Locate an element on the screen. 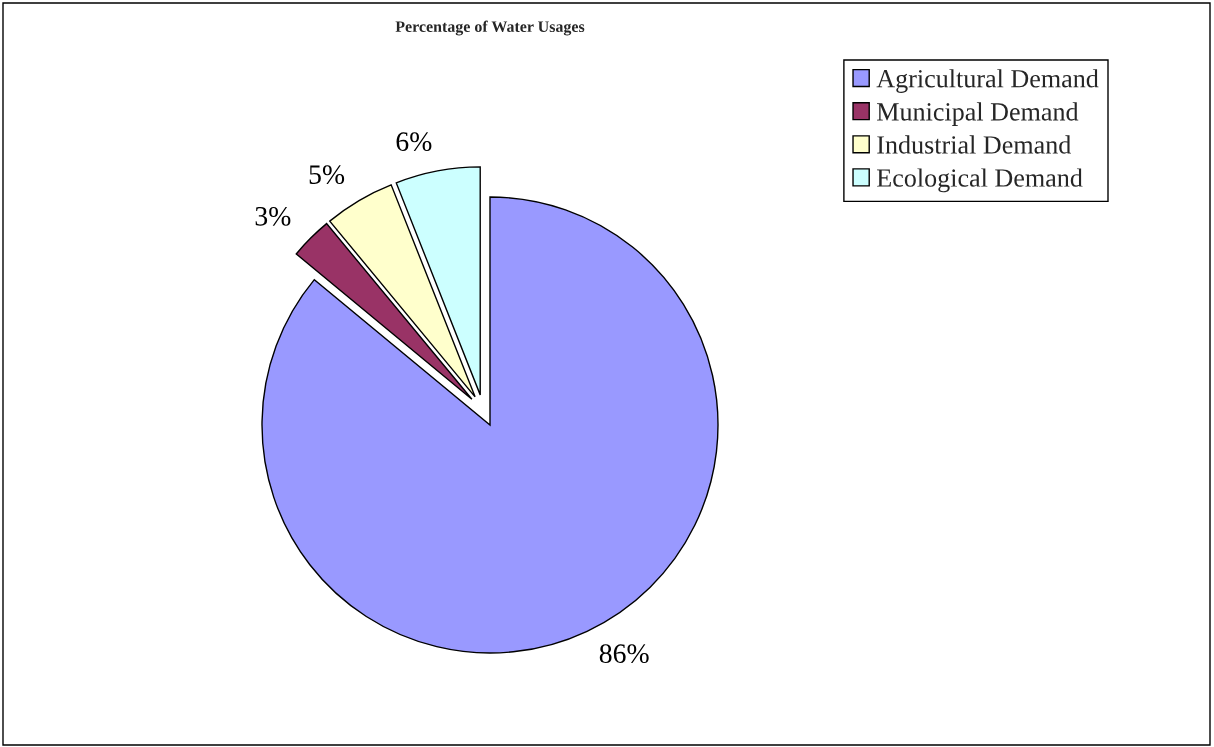 The height and width of the screenshot is (747, 1214). data-label: 5% is located at coordinates (327, 175).